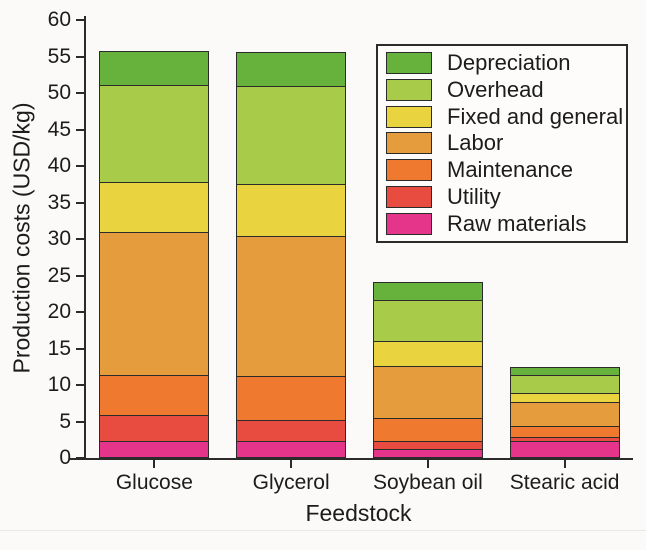  Describe the element at coordinates (291, 482) in the screenshot. I see `x-tick-label: Glycerol` at that location.